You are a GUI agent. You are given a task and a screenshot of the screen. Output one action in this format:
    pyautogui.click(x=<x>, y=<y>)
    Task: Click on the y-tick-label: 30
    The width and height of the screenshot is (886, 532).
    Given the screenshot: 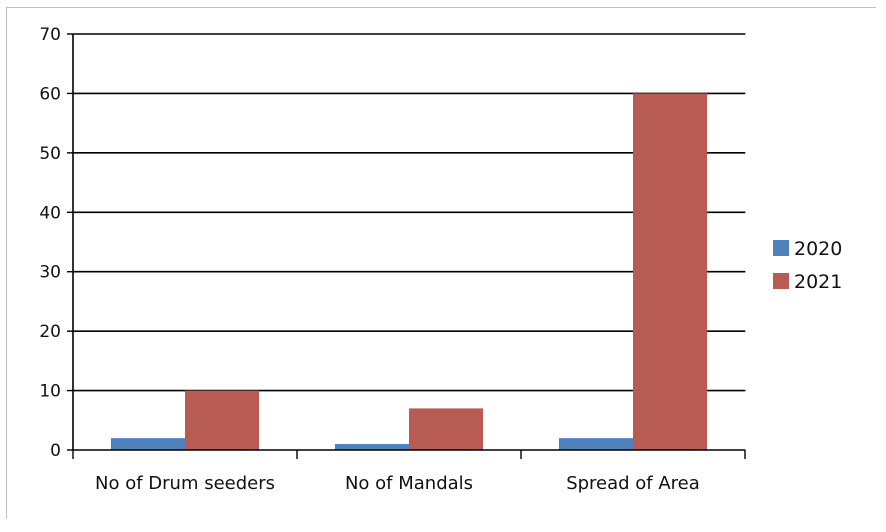 What is the action you would take?
    pyautogui.click(x=50, y=273)
    